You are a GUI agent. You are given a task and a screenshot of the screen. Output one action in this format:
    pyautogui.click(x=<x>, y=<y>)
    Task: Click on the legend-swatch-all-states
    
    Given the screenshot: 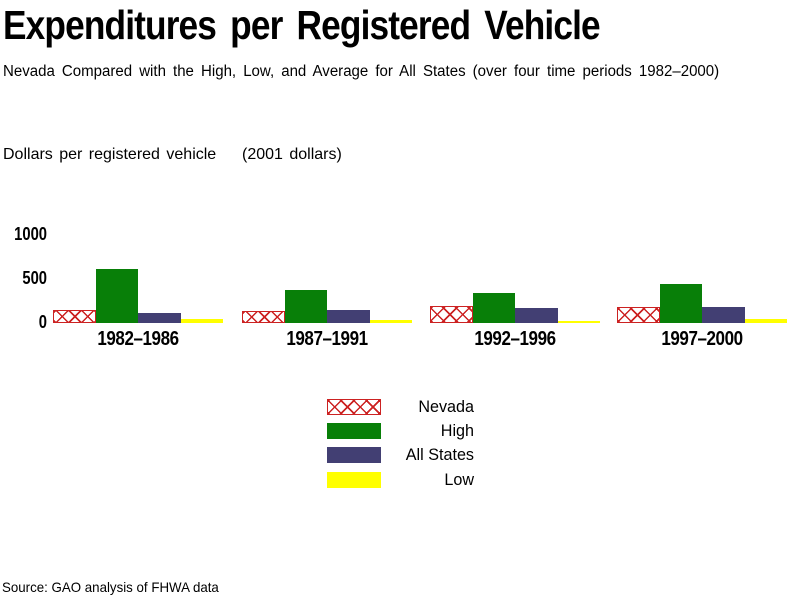 What is the action you would take?
    pyautogui.click(x=354, y=455)
    